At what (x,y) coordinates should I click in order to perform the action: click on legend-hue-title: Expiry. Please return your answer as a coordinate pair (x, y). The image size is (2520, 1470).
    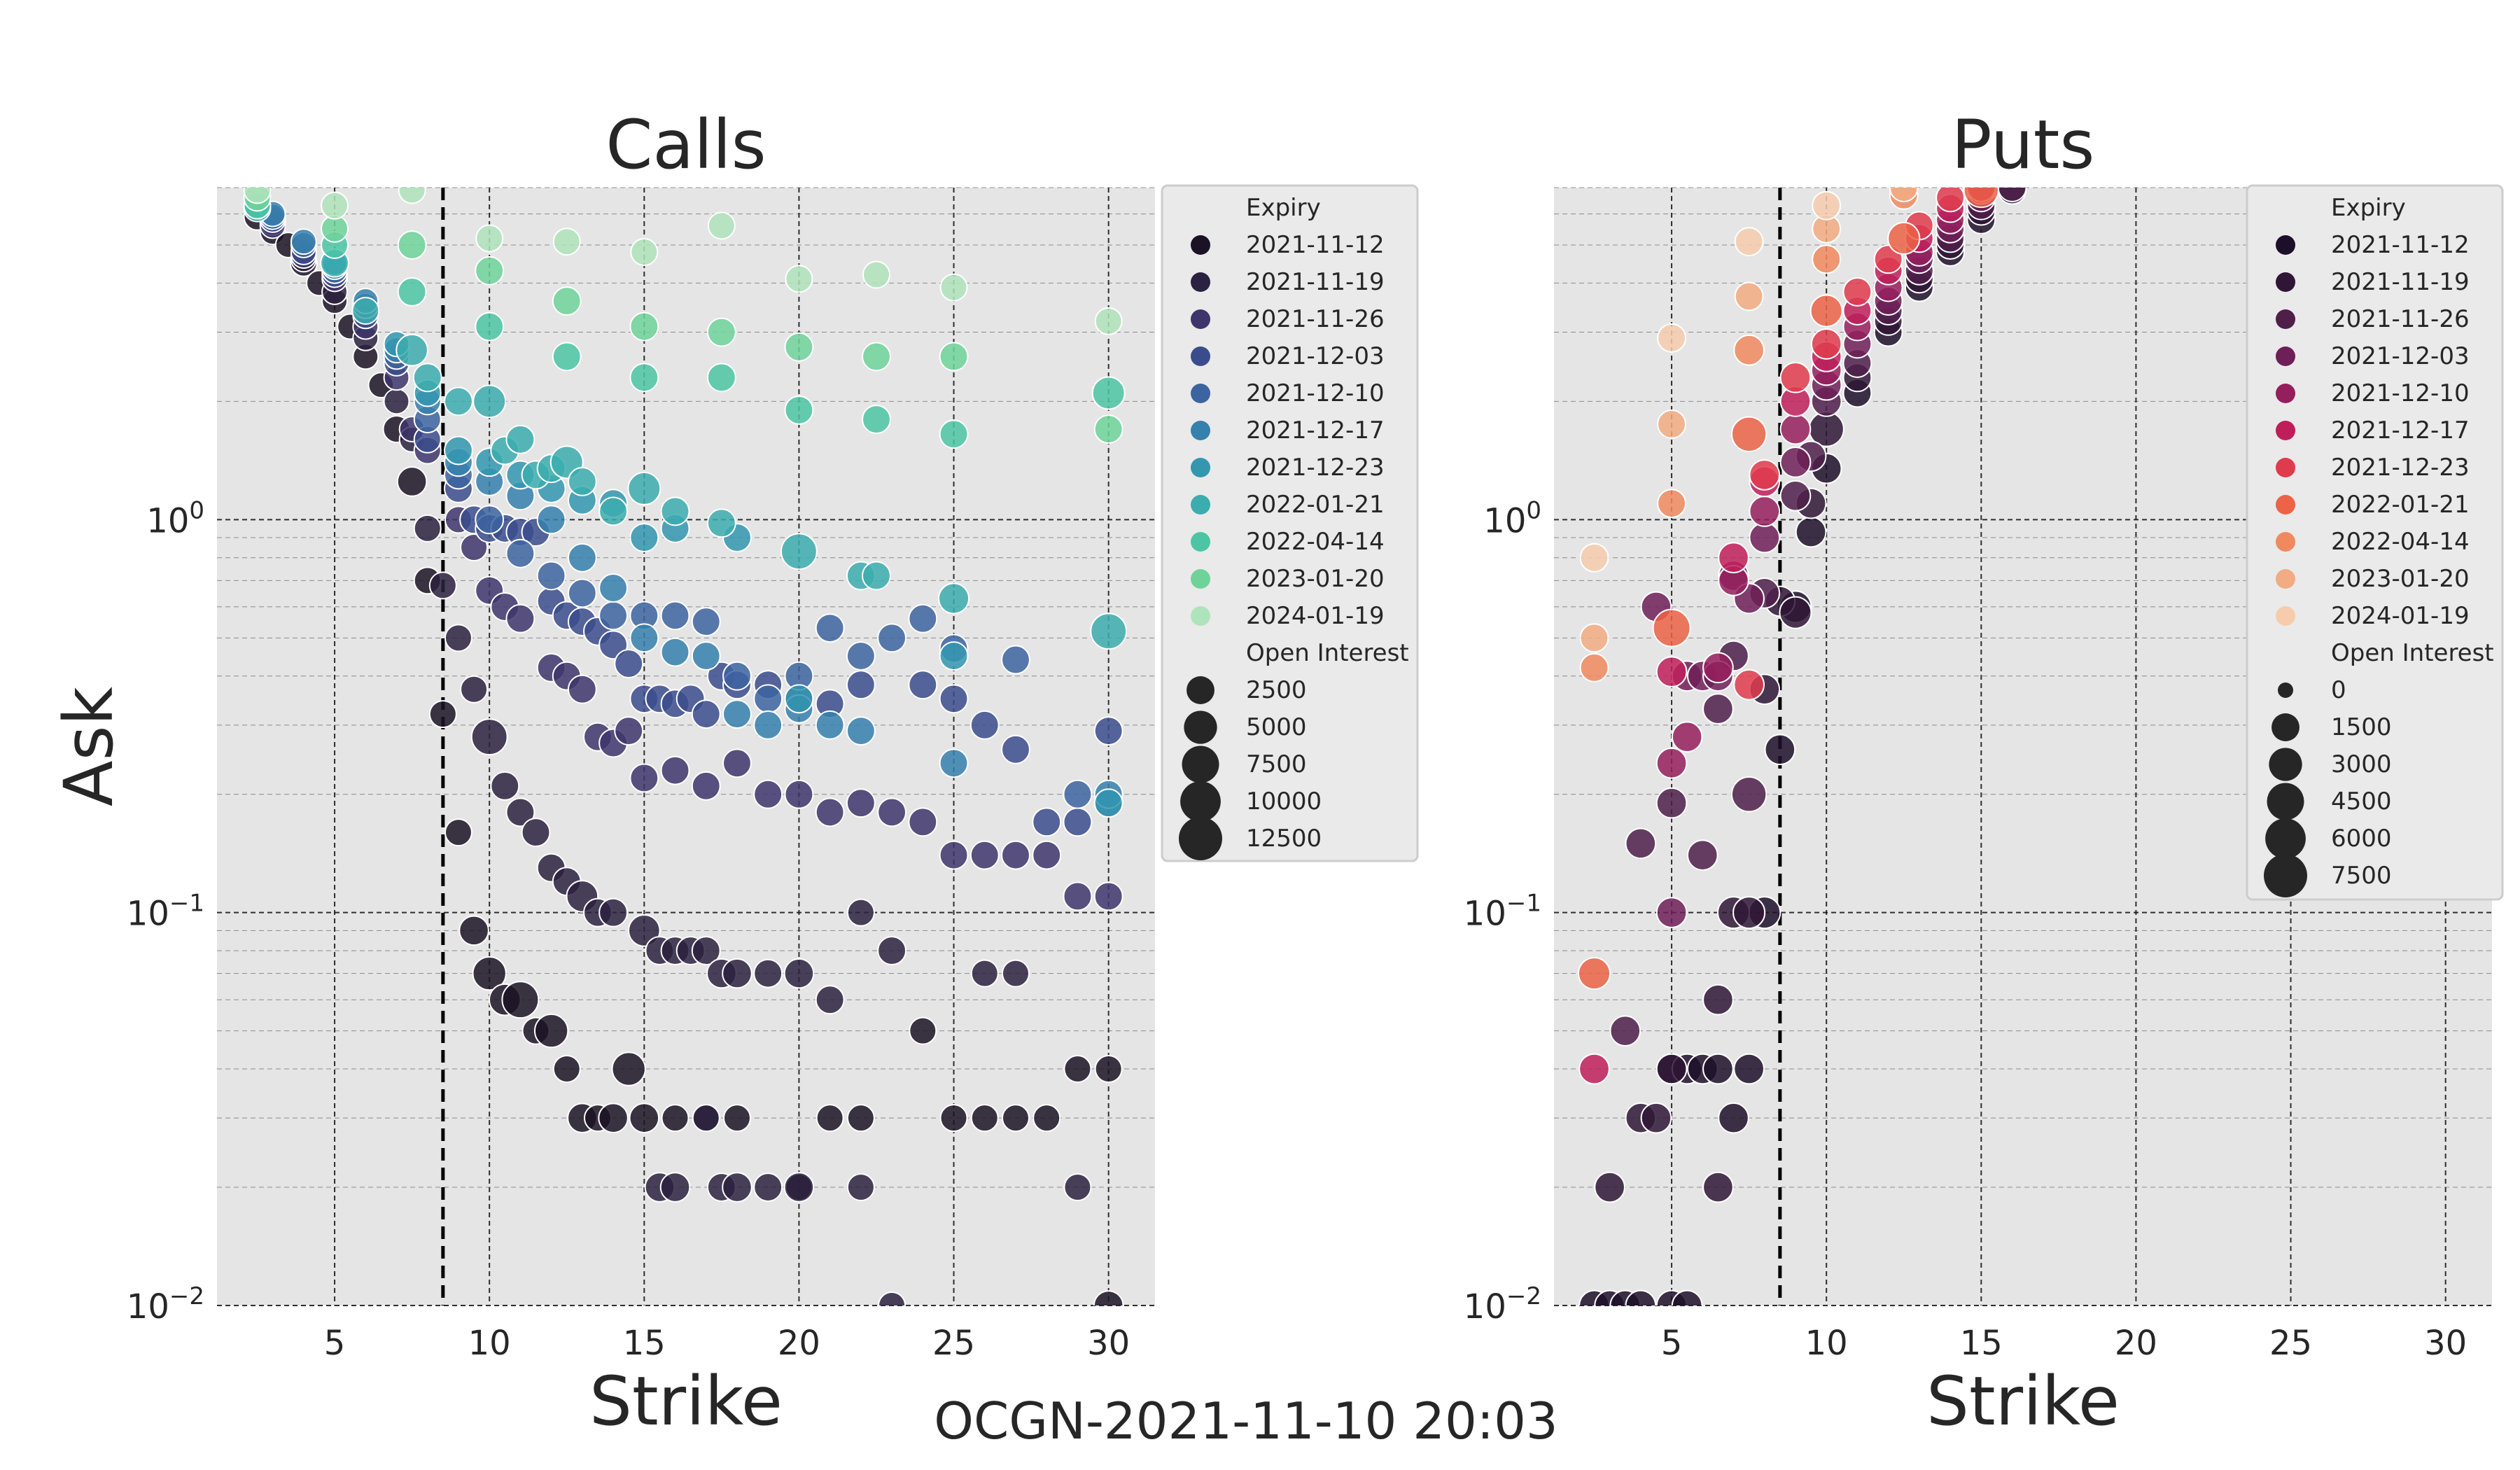
    Looking at the image, I should click on (2368, 208).